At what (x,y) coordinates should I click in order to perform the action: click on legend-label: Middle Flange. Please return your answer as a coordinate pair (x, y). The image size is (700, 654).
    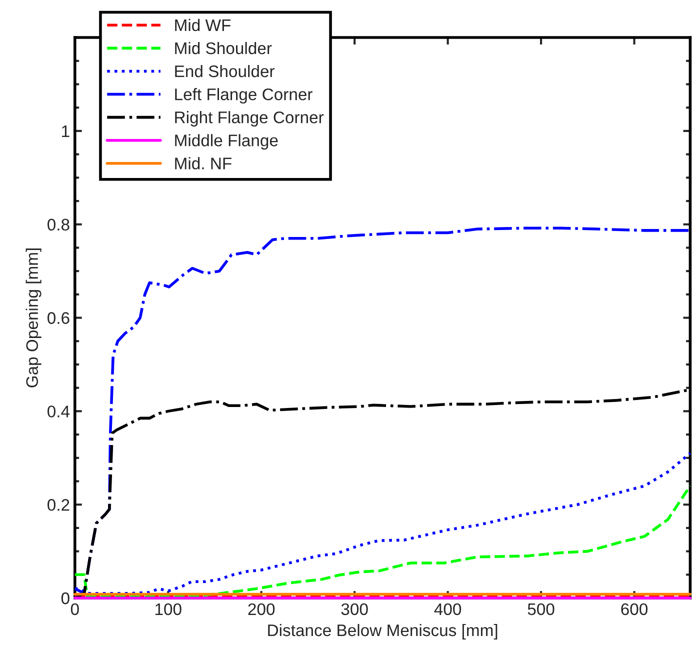
    Looking at the image, I should click on (226, 142).